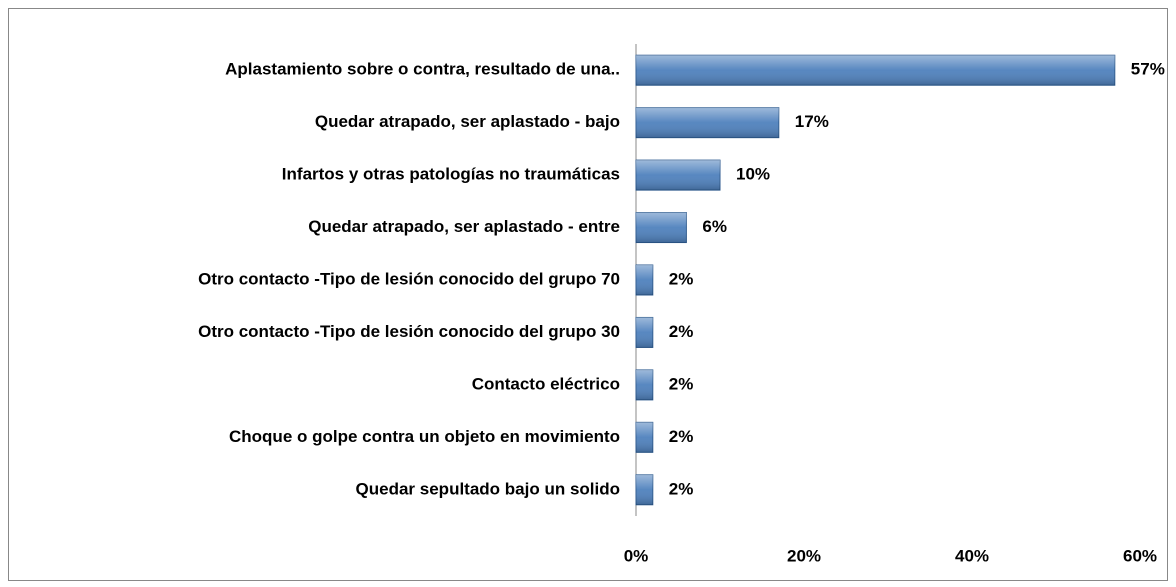  What do you see at coordinates (488, 488) in the screenshot?
I see `y-tick-label: Quedar sepultado bajo un solido` at bounding box center [488, 488].